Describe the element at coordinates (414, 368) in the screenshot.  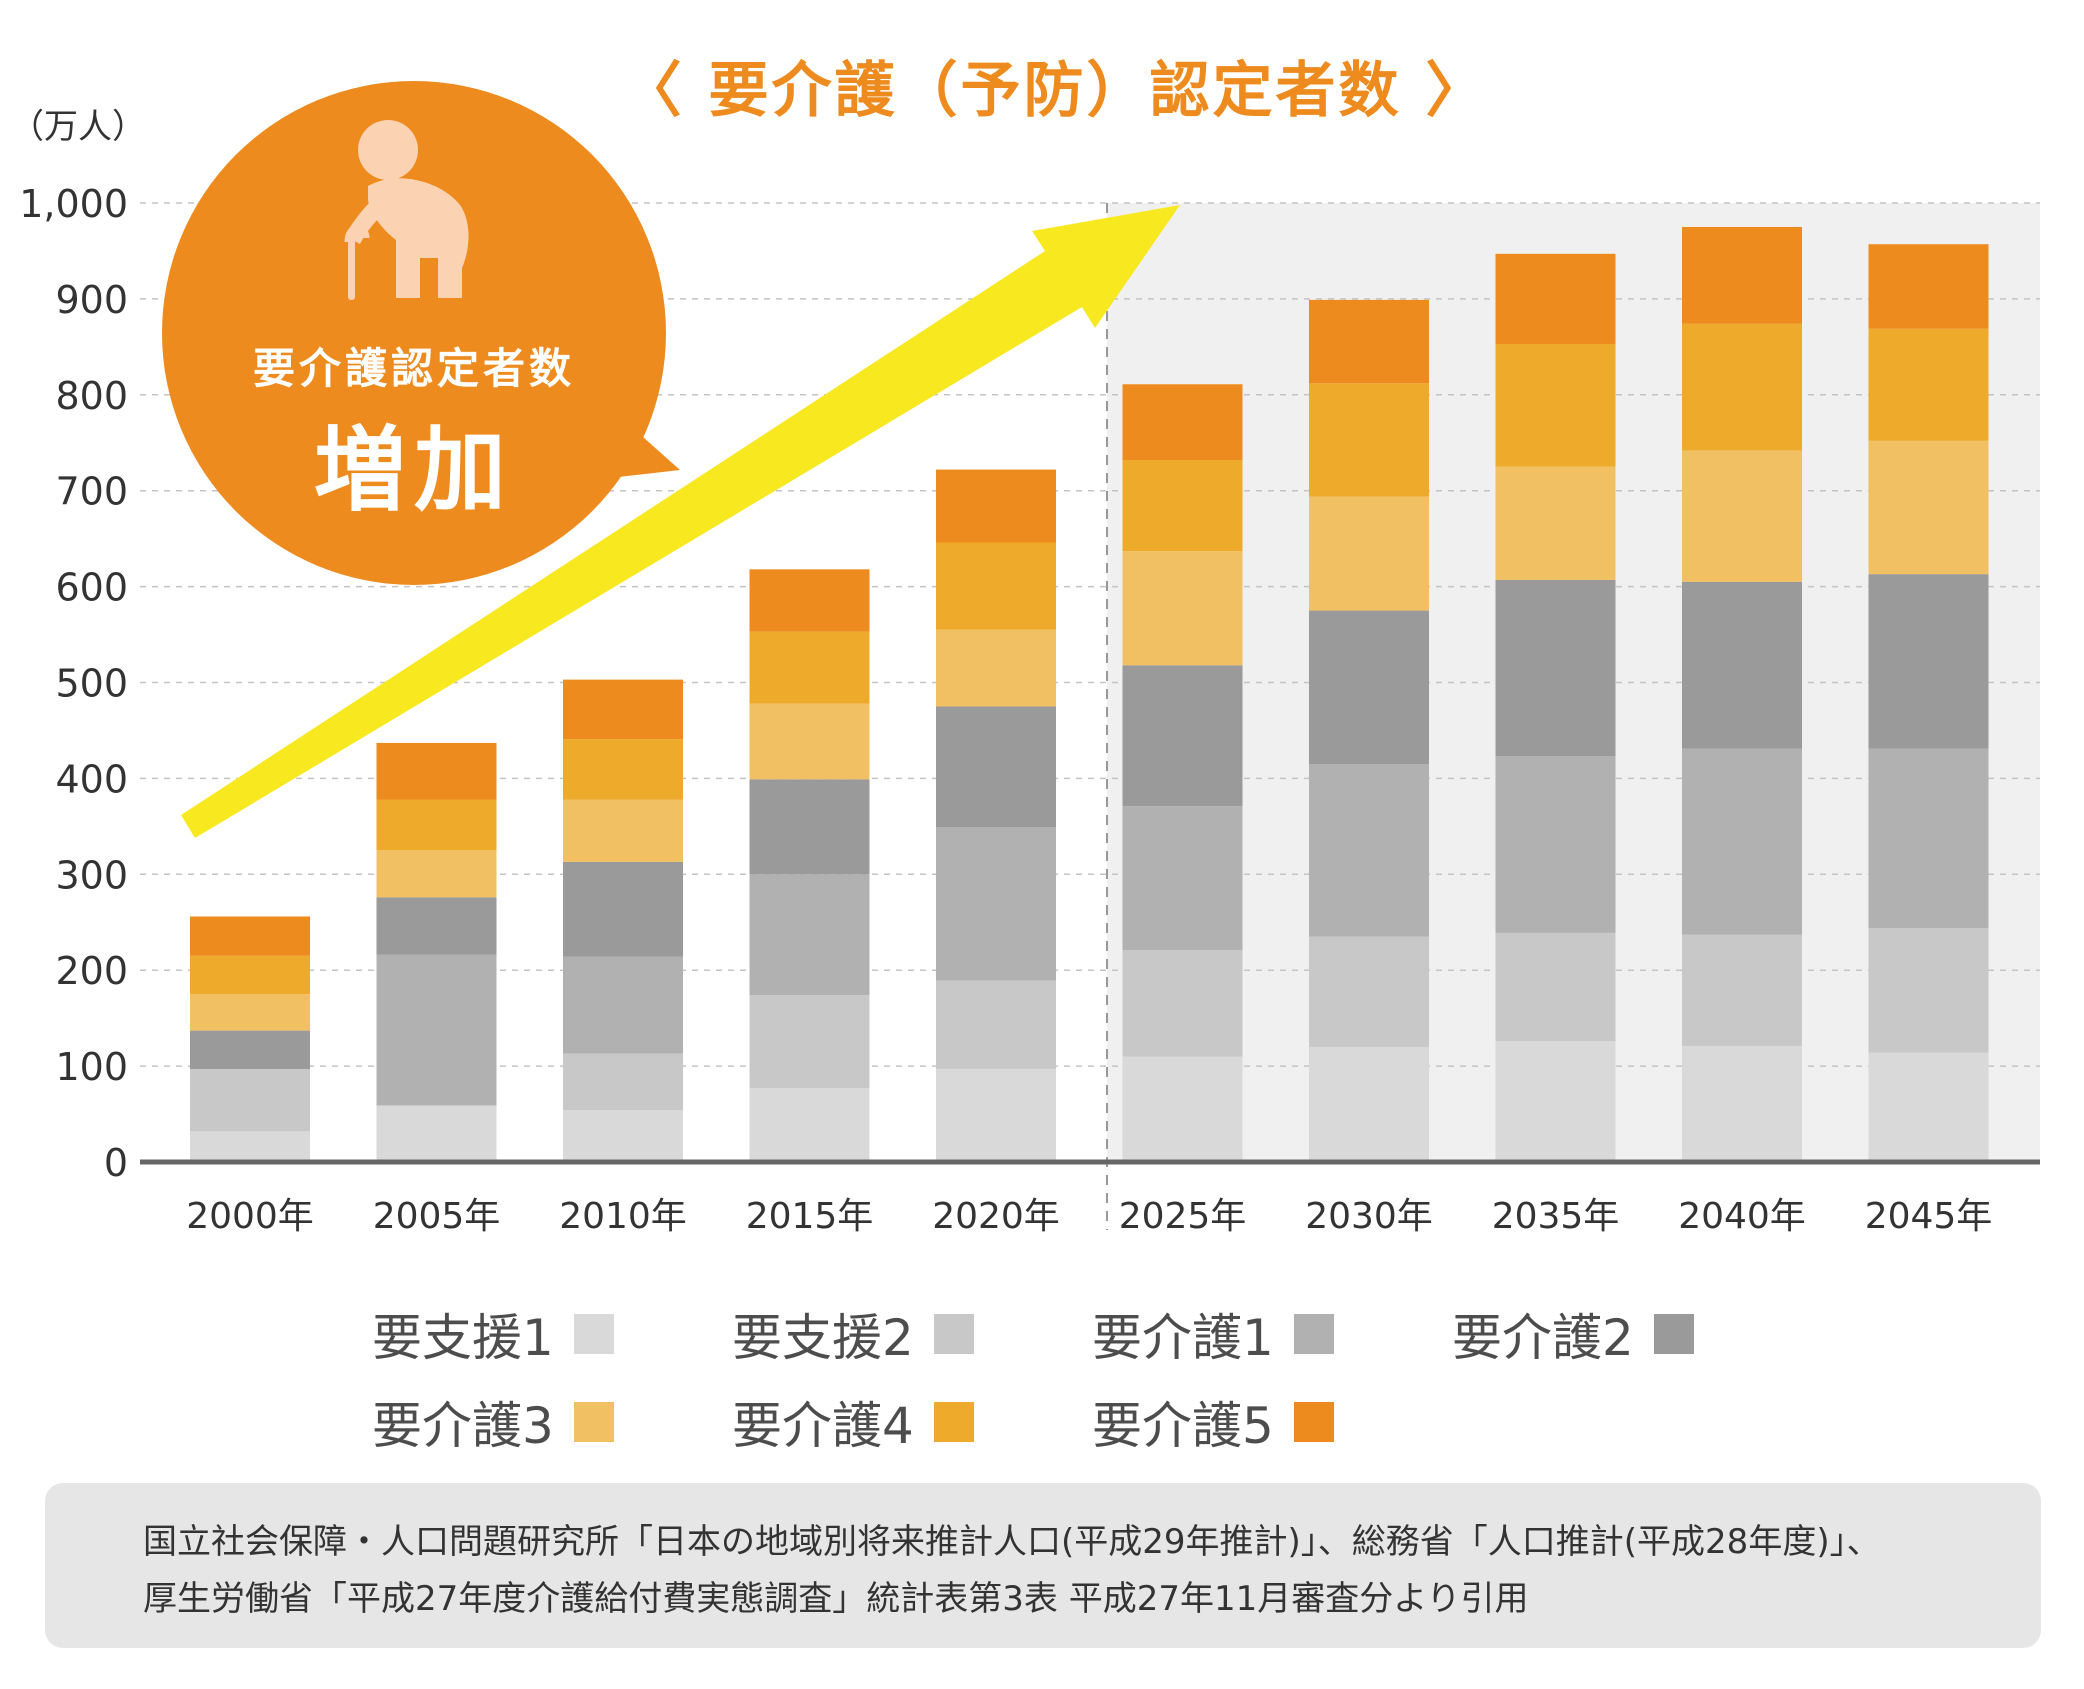
I see `callout-line1: 要介護認定者数` at that location.